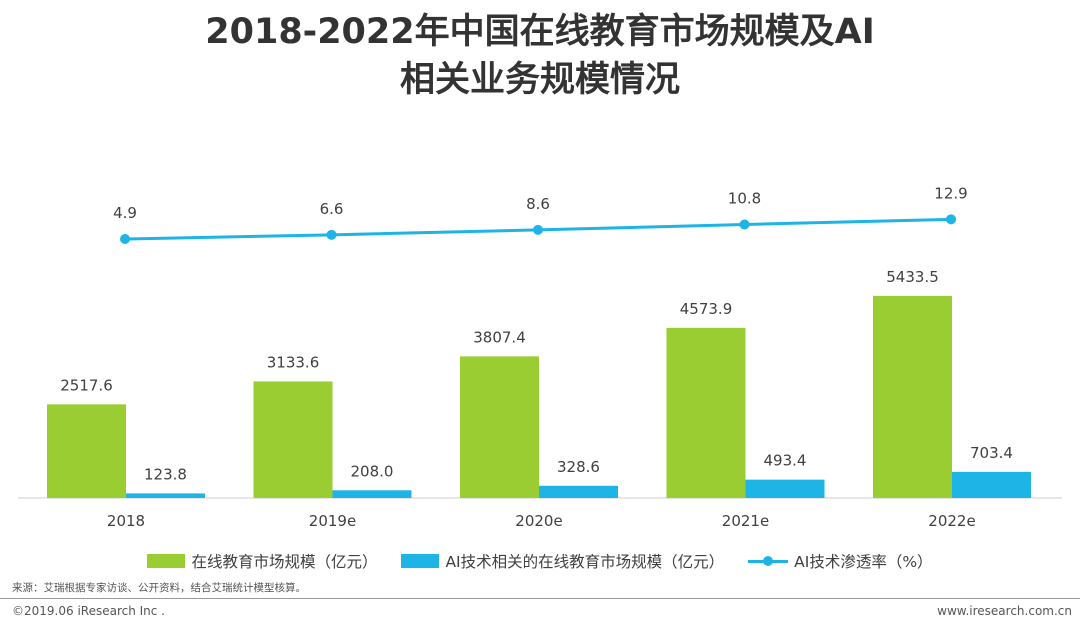 This screenshot has width=1080, height=627. Describe the element at coordinates (540, 32) in the screenshot. I see `chart-title-line-1: 2018-2022年中国在线教育市场规模及AI` at that location.